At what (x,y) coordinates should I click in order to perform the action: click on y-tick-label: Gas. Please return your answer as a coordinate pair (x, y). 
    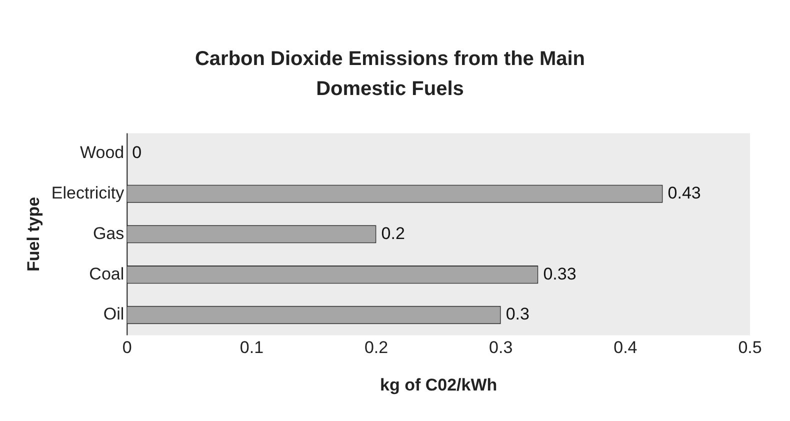
    Looking at the image, I should click on (108, 233).